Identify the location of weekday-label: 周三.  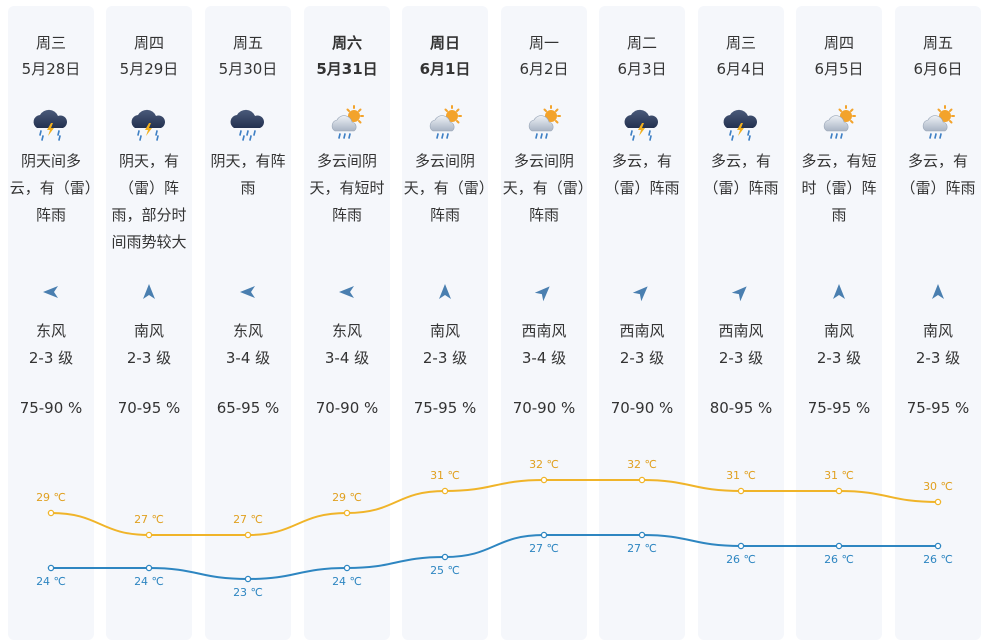
(740, 43).